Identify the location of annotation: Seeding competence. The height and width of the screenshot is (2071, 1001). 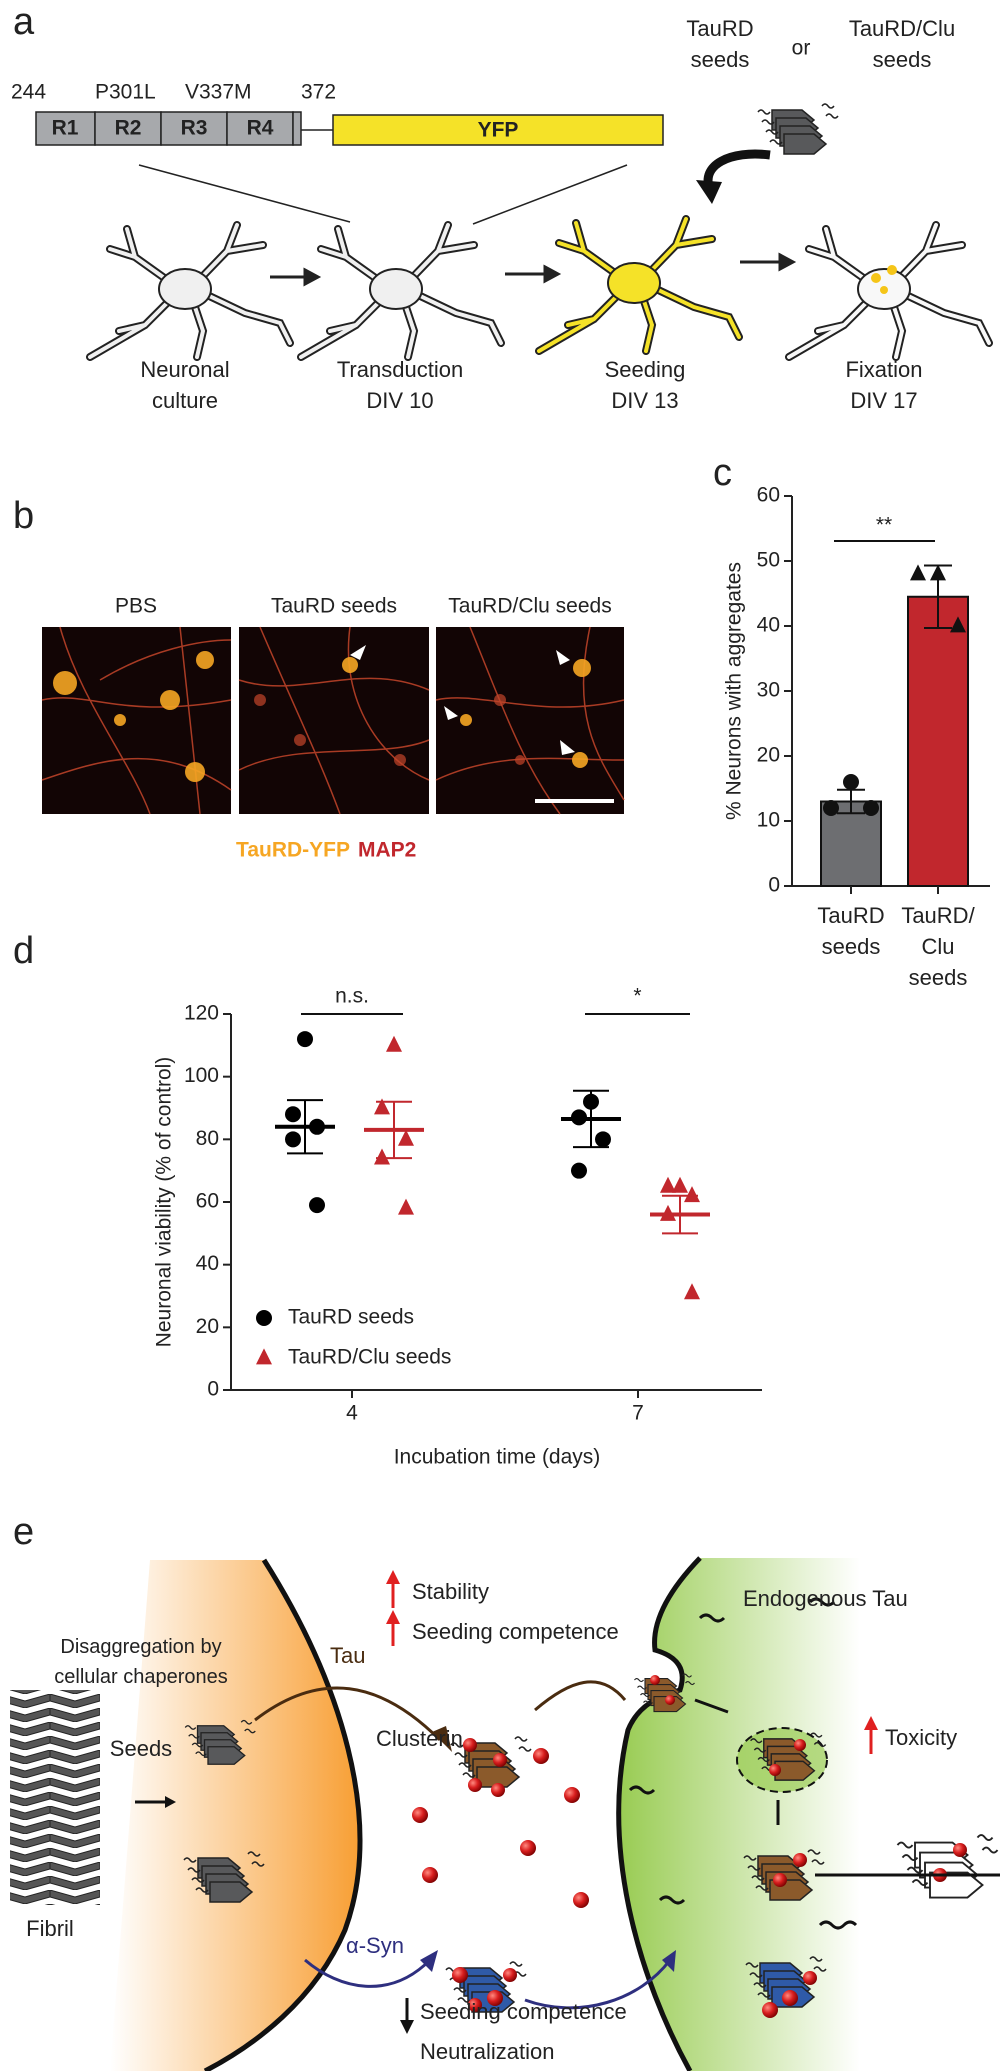
(523, 2011).